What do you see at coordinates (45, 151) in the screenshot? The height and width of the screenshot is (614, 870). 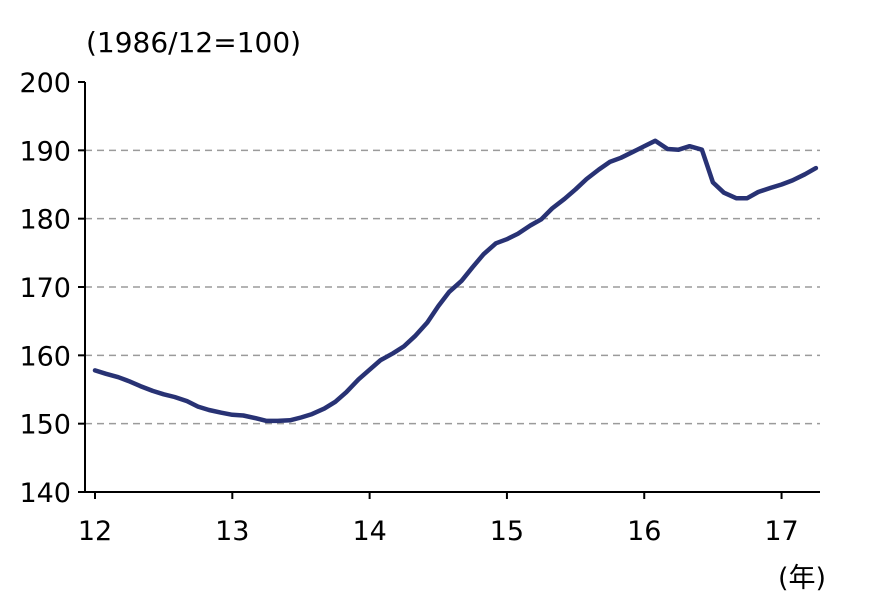 I see `y-tick-label: 190` at bounding box center [45, 151].